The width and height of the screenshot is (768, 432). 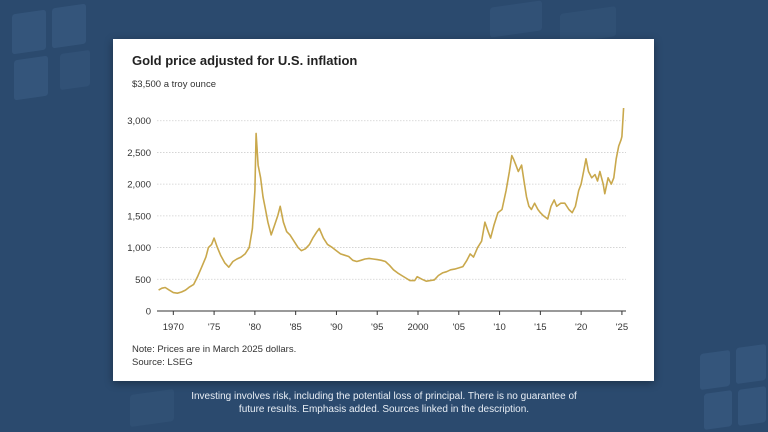 What do you see at coordinates (417, 327) in the screenshot?
I see `x-tick-label: 2000` at bounding box center [417, 327].